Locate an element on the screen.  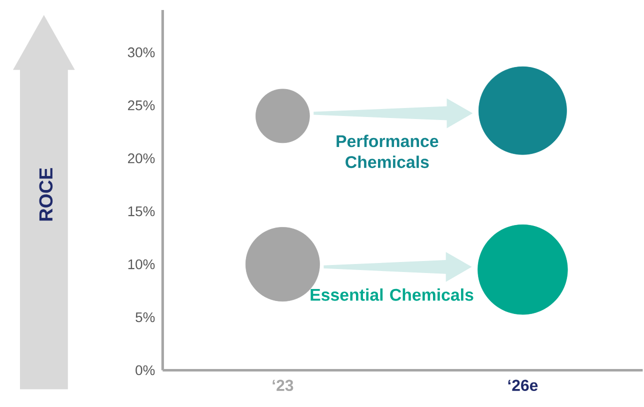
y-tick-label: 10% is located at coordinates (141, 264).